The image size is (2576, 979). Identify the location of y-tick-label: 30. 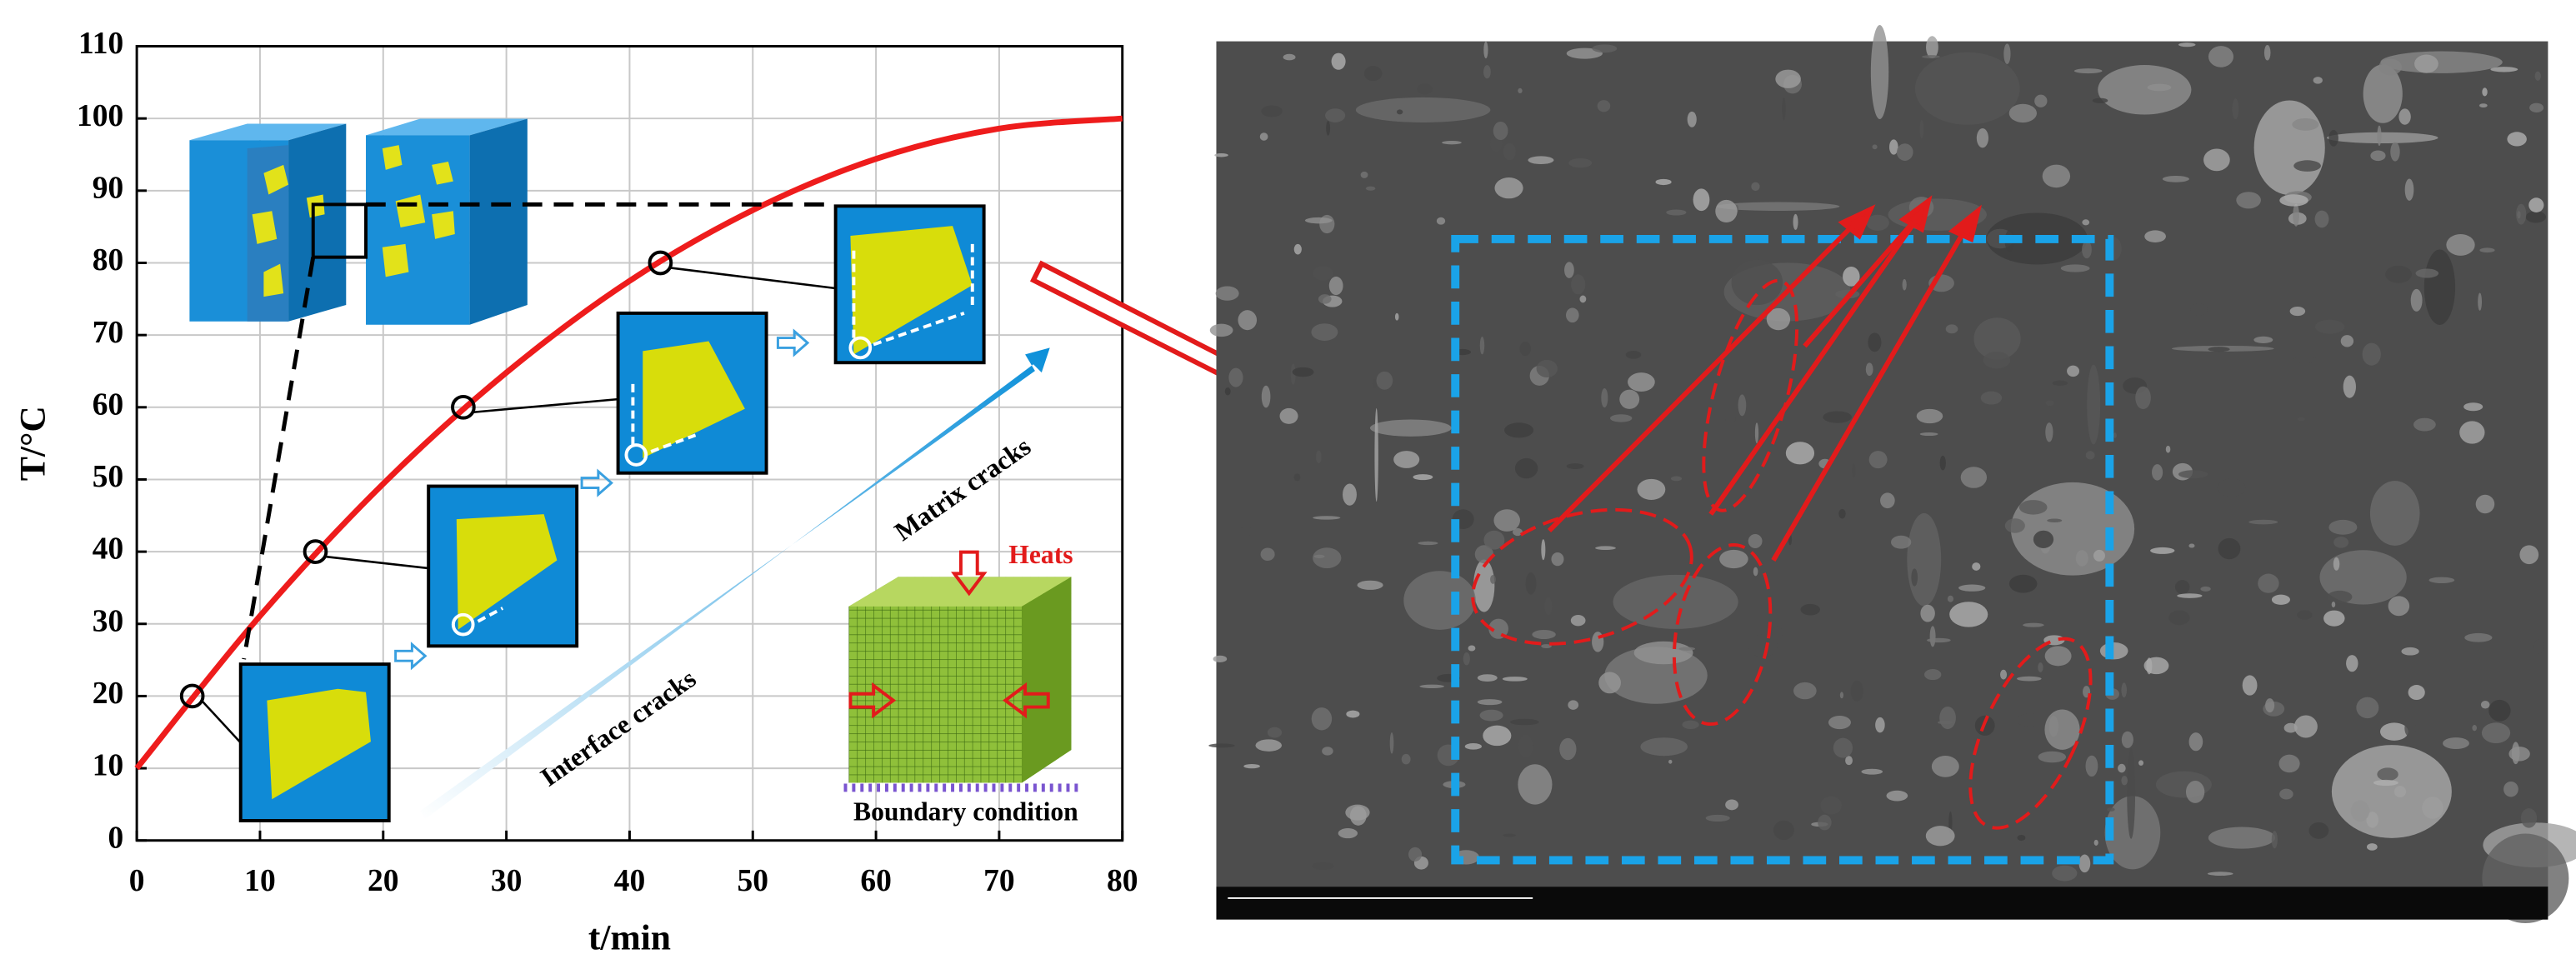
(109, 621).